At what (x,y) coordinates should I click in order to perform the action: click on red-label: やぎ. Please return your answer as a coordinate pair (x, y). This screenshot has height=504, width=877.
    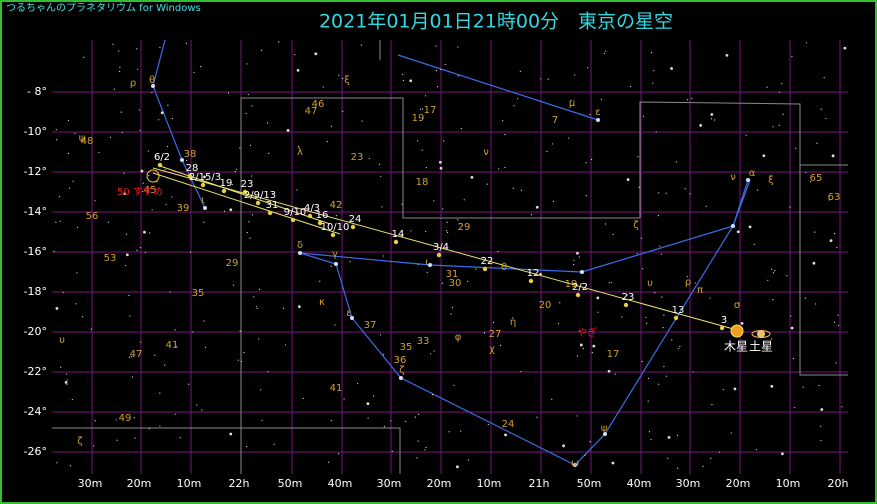
    Looking at the image, I should click on (587, 332).